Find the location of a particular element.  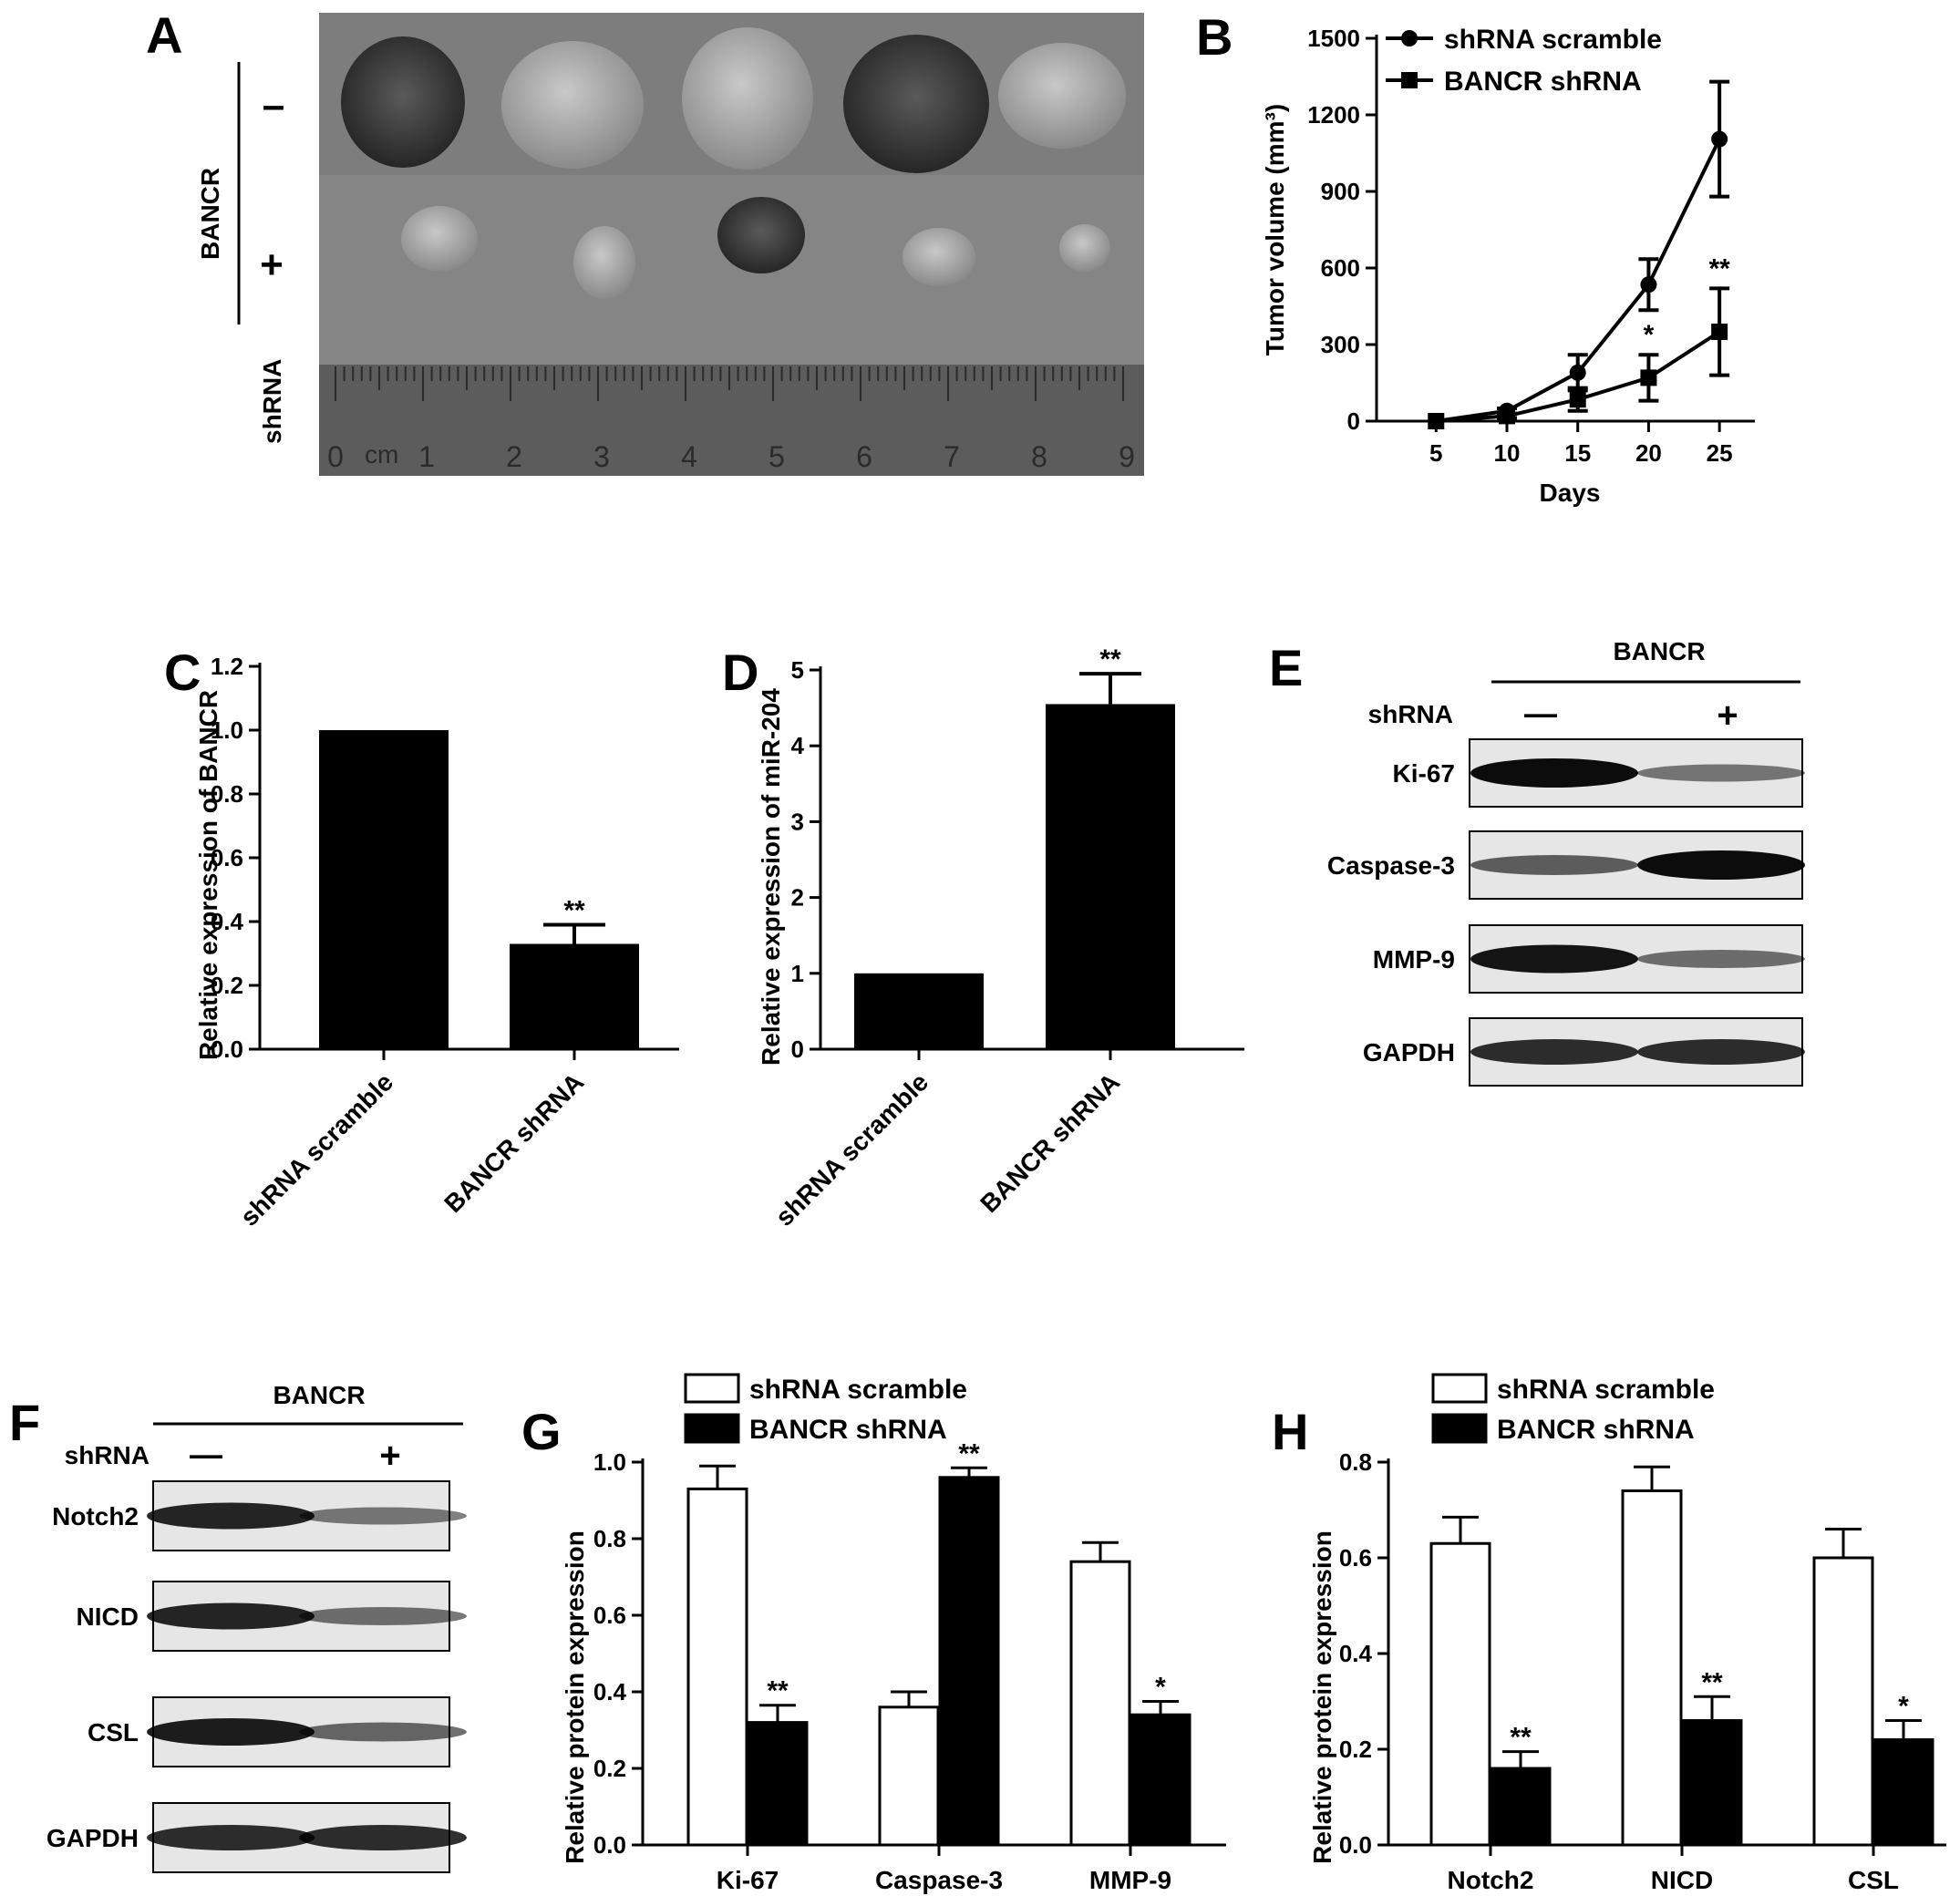

blot-strip: NICD is located at coordinates (272, 1616).